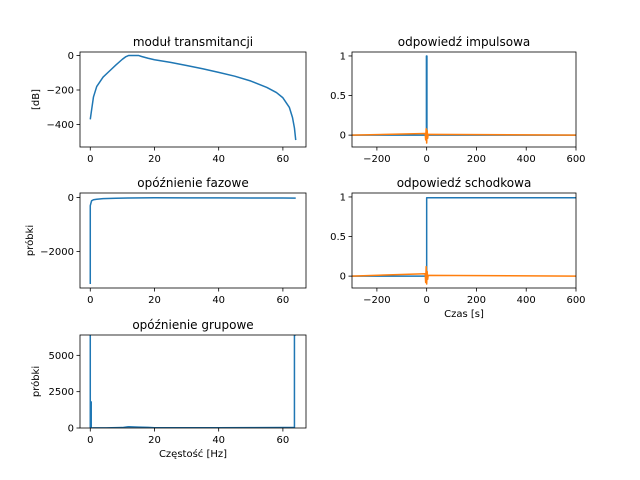 Image resolution: width=640 pixels, height=480 pixels. What do you see at coordinates (71, 198) in the screenshot?
I see `phase-delay-y-tick-label: 0` at bounding box center [71, 198].